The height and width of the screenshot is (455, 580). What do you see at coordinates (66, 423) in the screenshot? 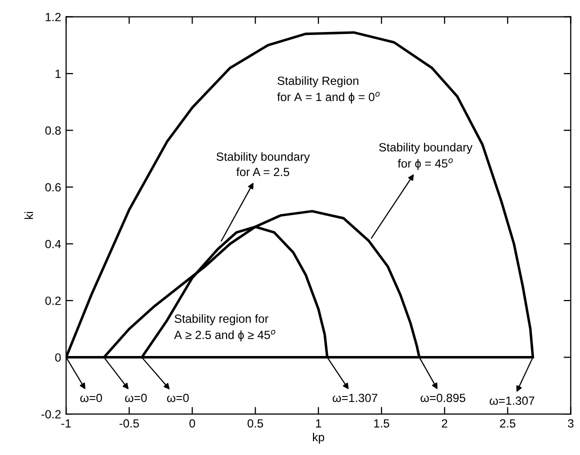
I see `x-tick-label: -1` at bounding box center [66, 423].